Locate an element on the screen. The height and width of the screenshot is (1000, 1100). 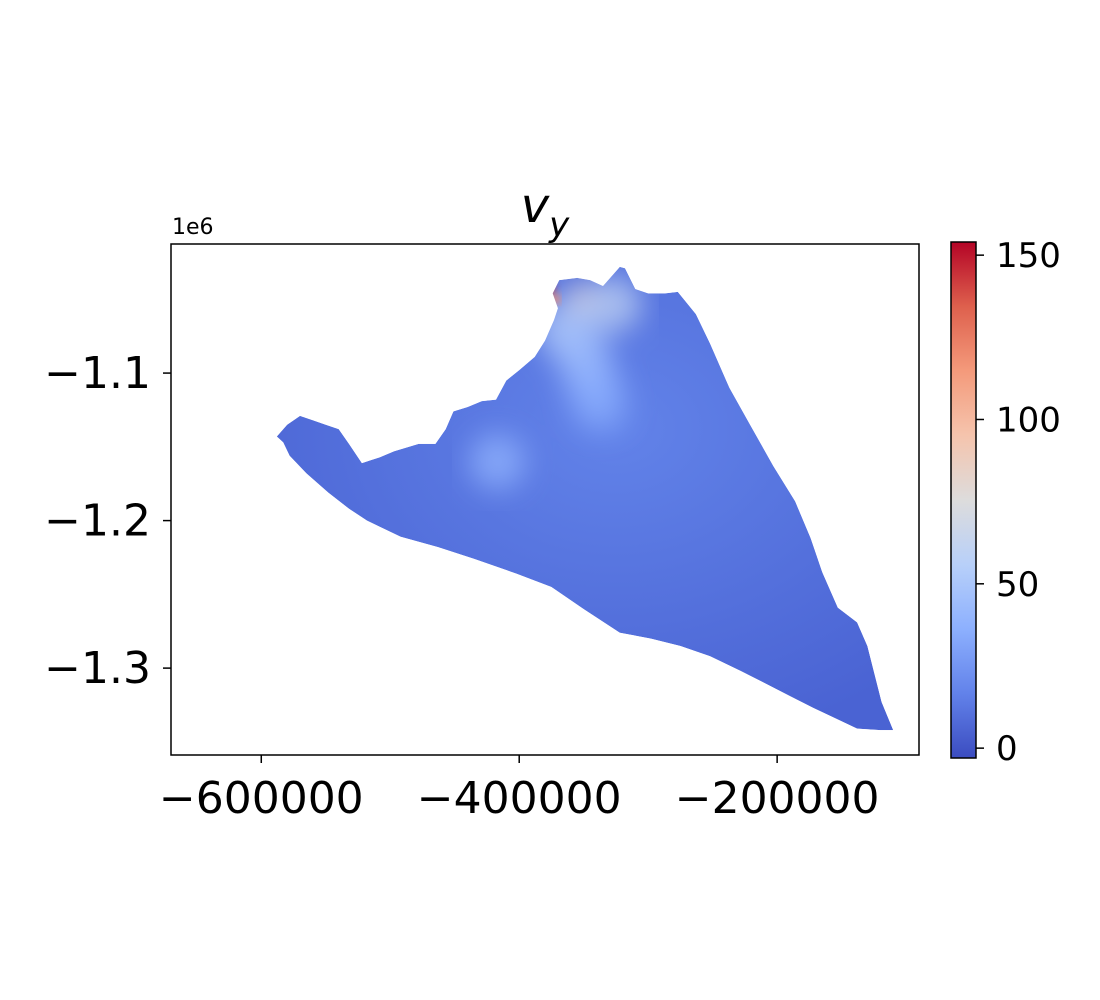
y-tick-label-1: −1.2 is located at coordinates (97, 521).